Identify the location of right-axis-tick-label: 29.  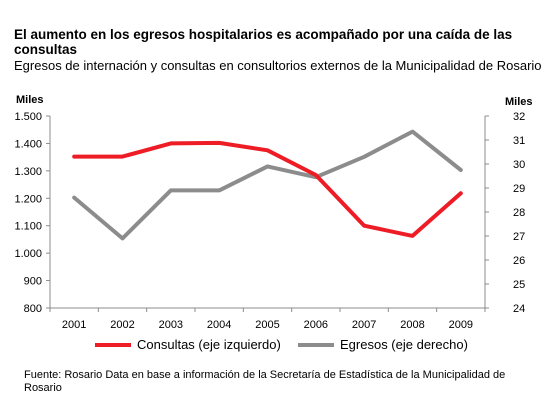
(519, 189).